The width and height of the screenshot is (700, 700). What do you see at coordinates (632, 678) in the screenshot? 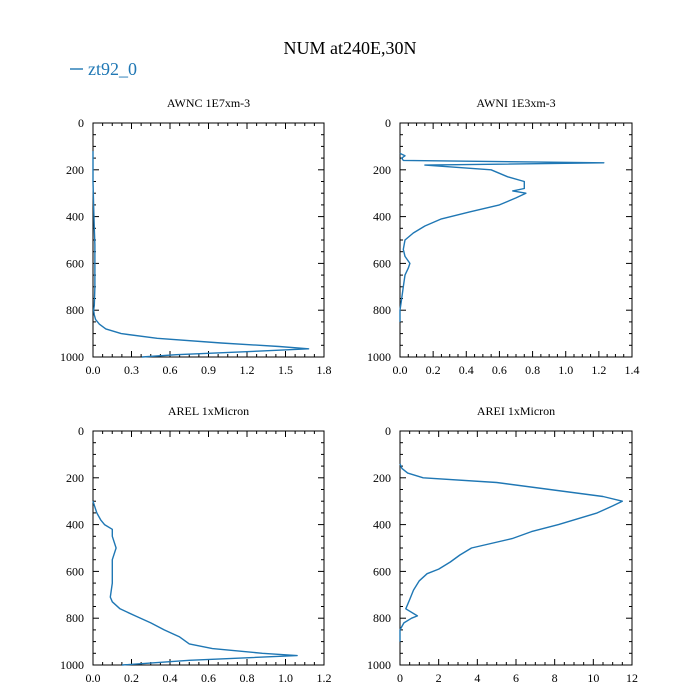
I see `x-tick-label: 12` at bounding box center [632, 678].